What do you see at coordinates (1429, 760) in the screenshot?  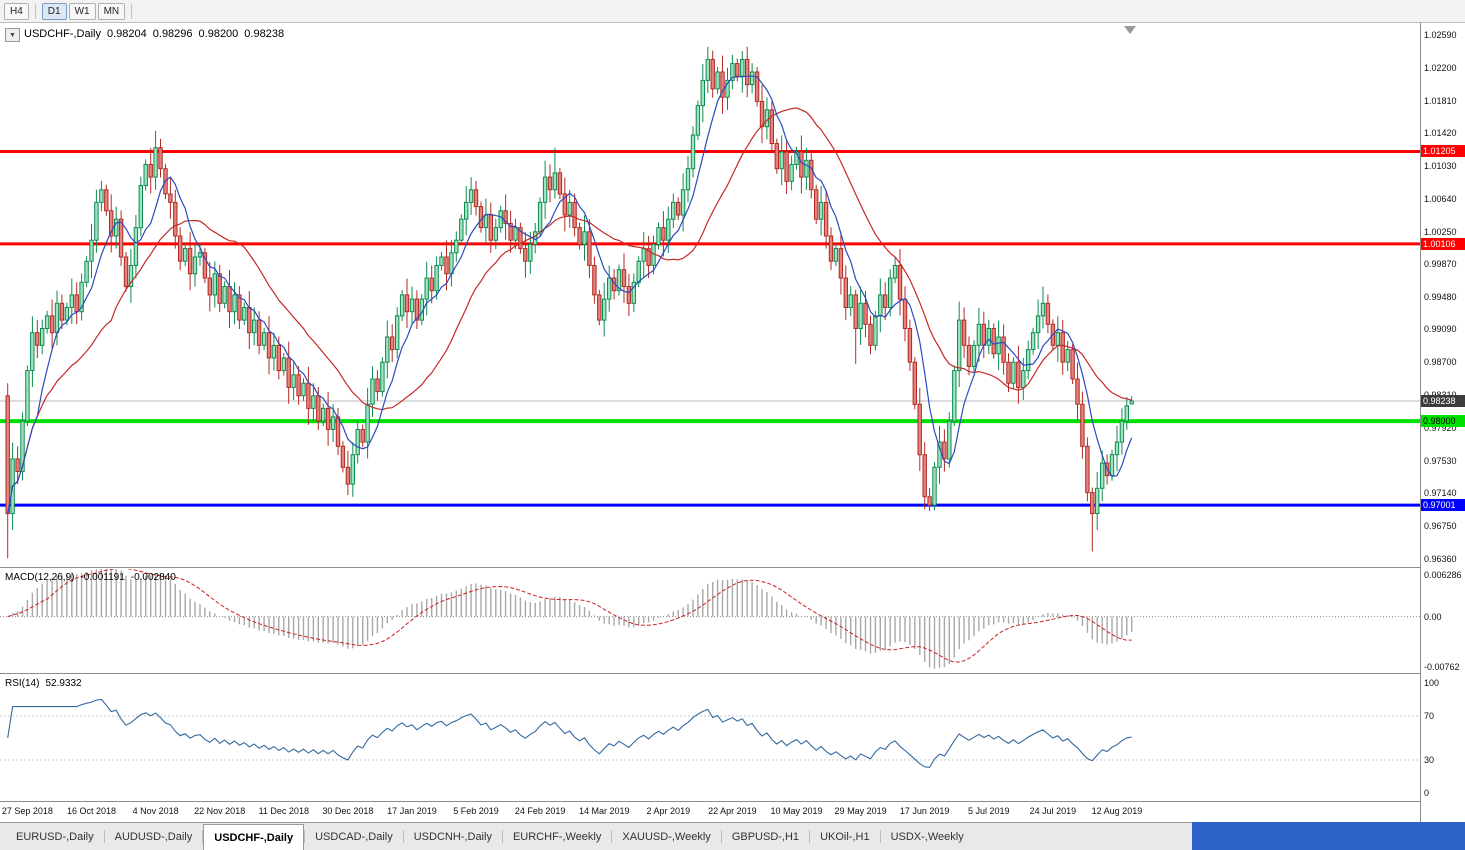 I see `rsi-axis-label: 30` at bounding box center [1429, 760].